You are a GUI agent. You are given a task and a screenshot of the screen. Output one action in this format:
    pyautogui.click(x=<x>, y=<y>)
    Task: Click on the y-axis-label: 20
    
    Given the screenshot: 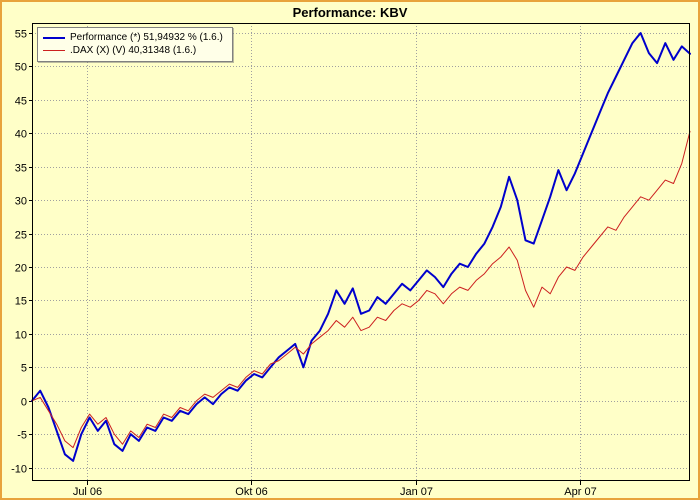 What is the action you would take?
    pyautogui.click(x=21, y=269)
    